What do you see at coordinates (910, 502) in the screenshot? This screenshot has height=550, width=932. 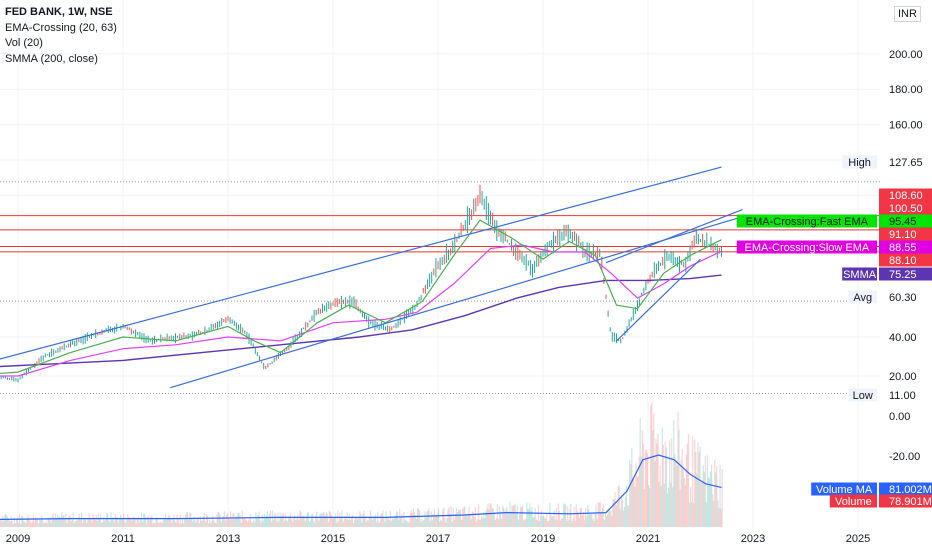 I see `volume-tag-value: 78.901M` at bounding box center [910, 502].